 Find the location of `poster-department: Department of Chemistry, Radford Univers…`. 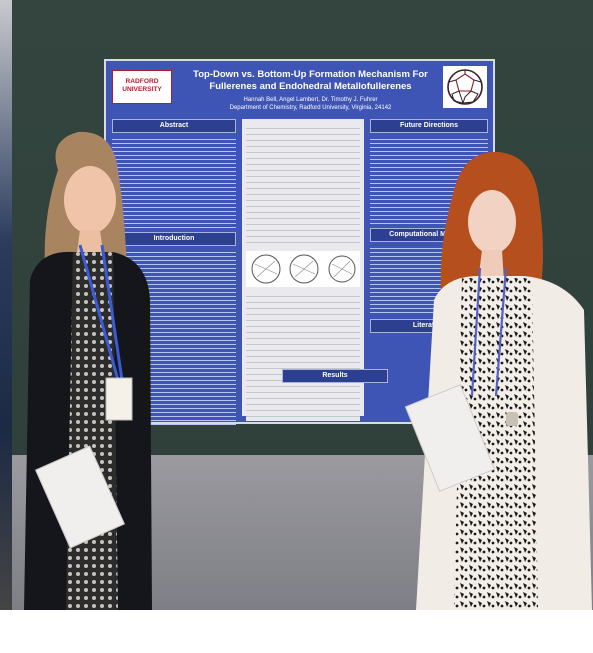

poster-department: Department of Chemistry, Radford Univers… is located at coordinates (310, 108).